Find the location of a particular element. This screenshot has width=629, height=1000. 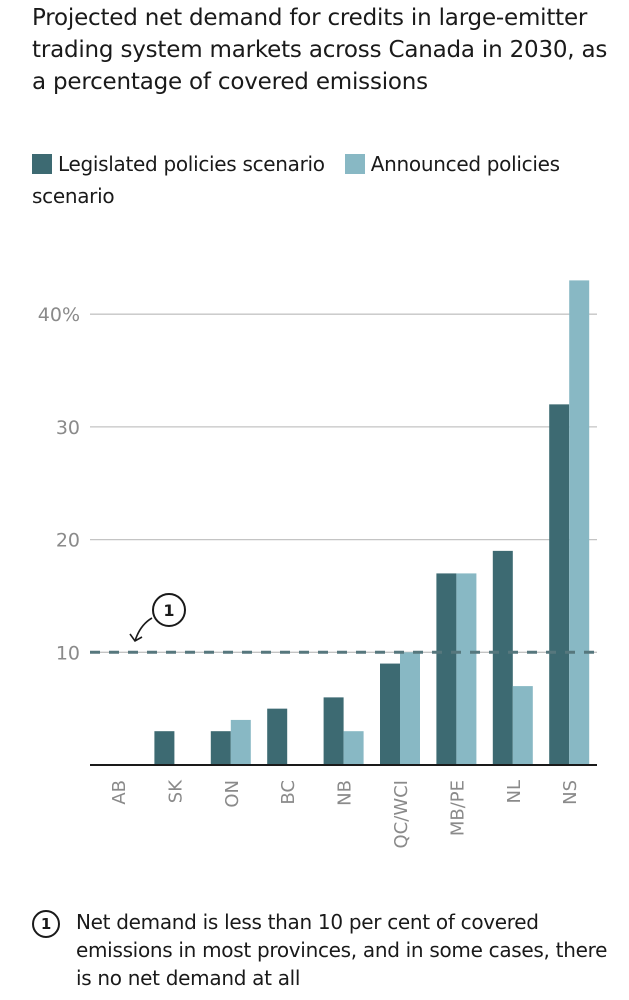

legend-label-announced: Announced policies scenario is located at coordinates (296, 180).